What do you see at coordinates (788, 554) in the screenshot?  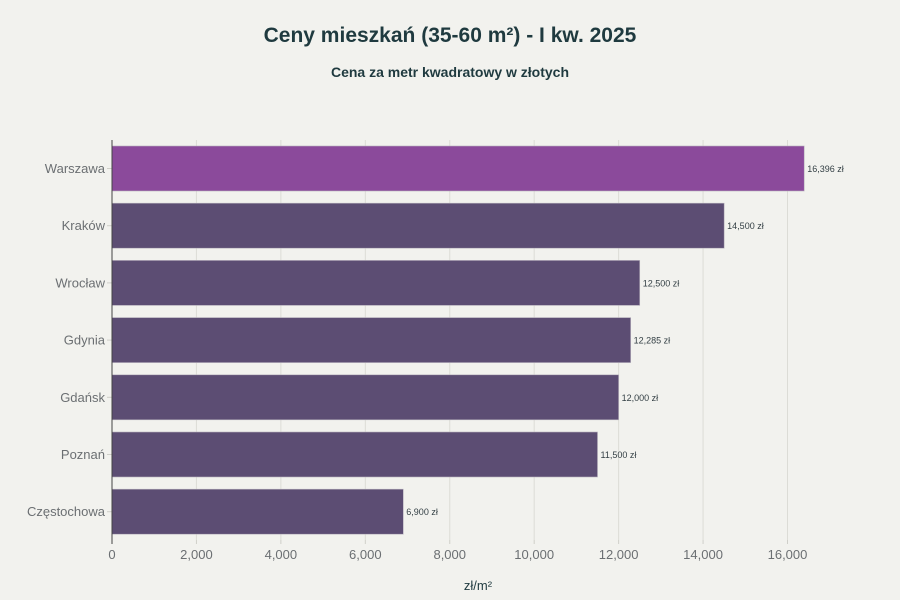 I see `x-tick-label: 16,000` at bounding box center [788, 554].